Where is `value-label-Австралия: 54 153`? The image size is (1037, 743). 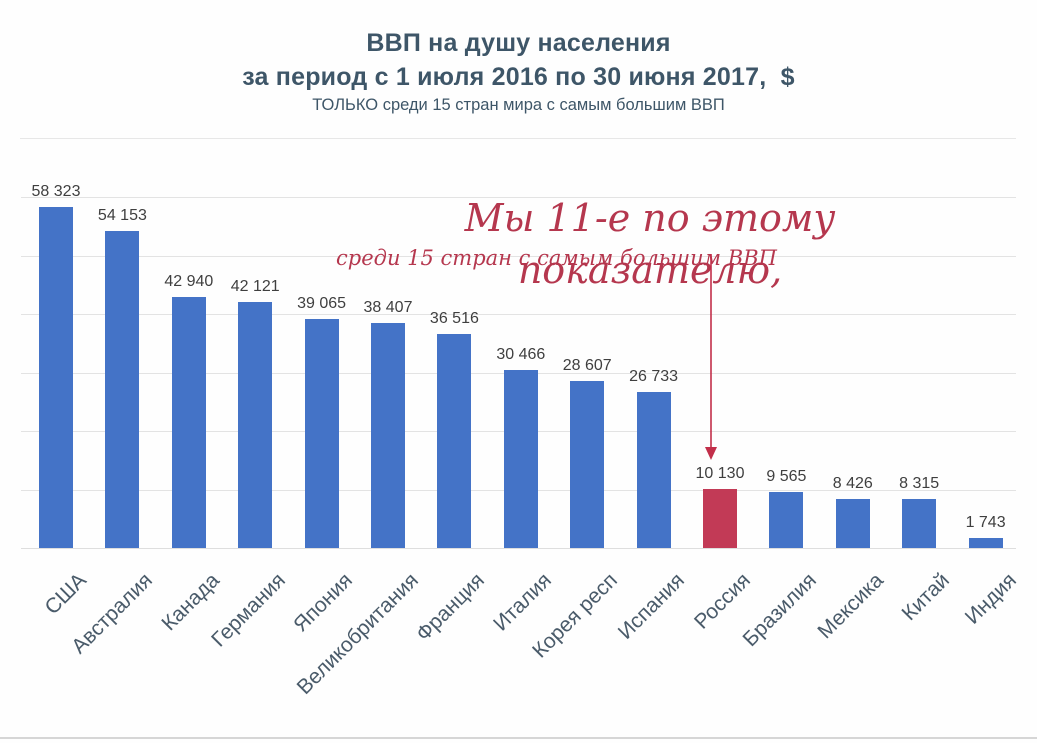 value-label-Австралия: 54 153 is located at coordinates (122, 215).